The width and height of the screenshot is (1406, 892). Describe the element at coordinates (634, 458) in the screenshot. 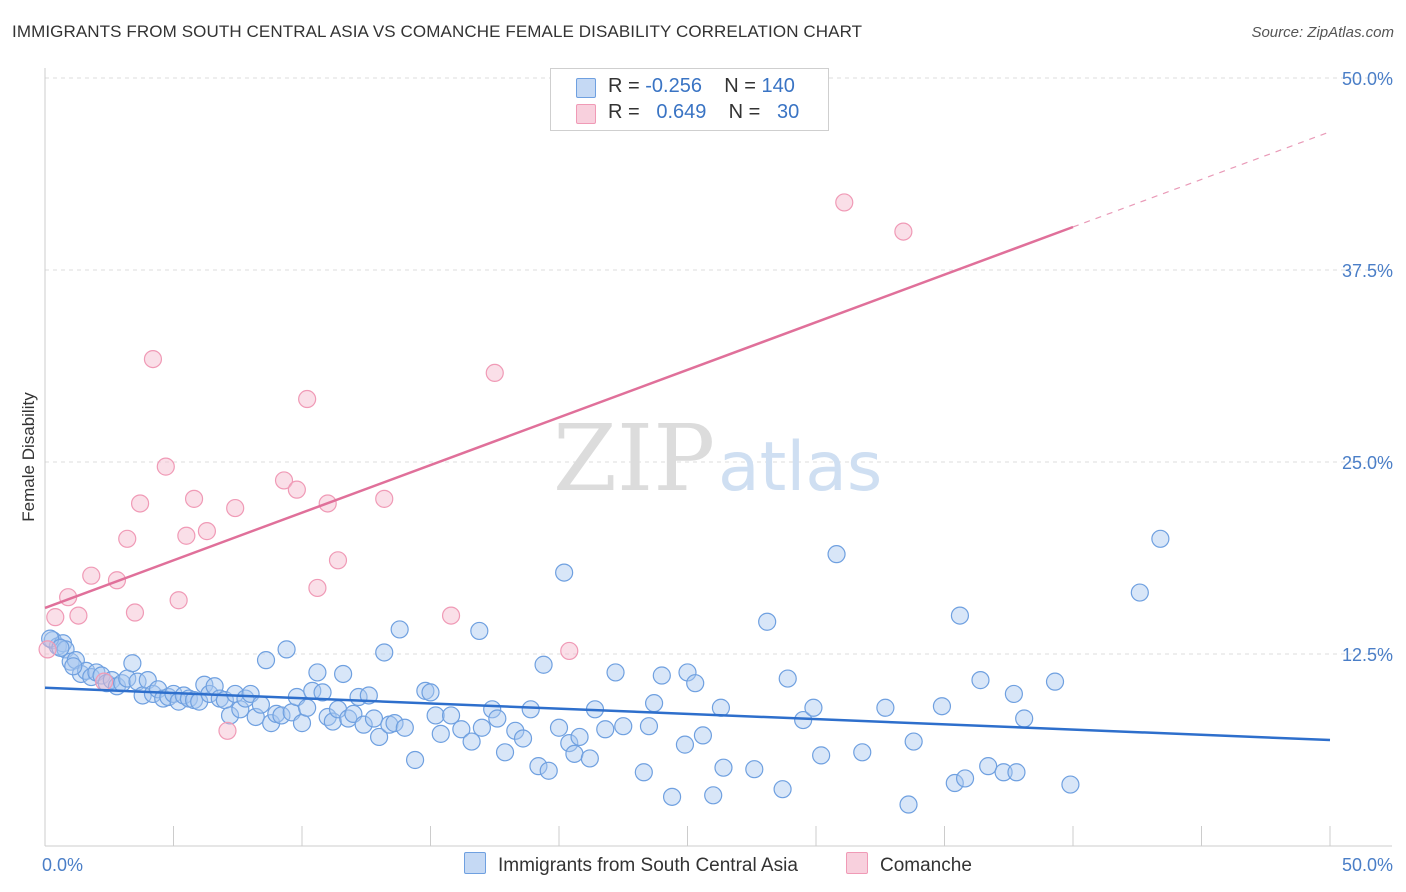

I see `watermark-zip: ZIP` at that location.